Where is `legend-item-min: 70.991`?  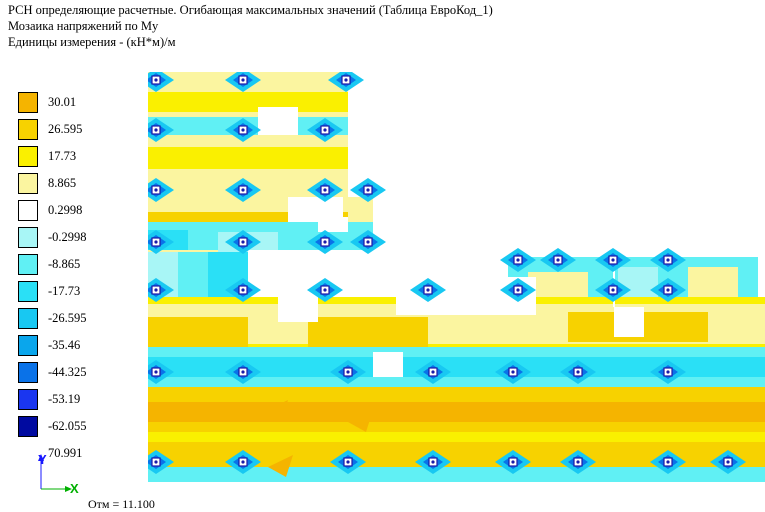 legend-item-min: 70.991 is located at coordinates (98, 455).